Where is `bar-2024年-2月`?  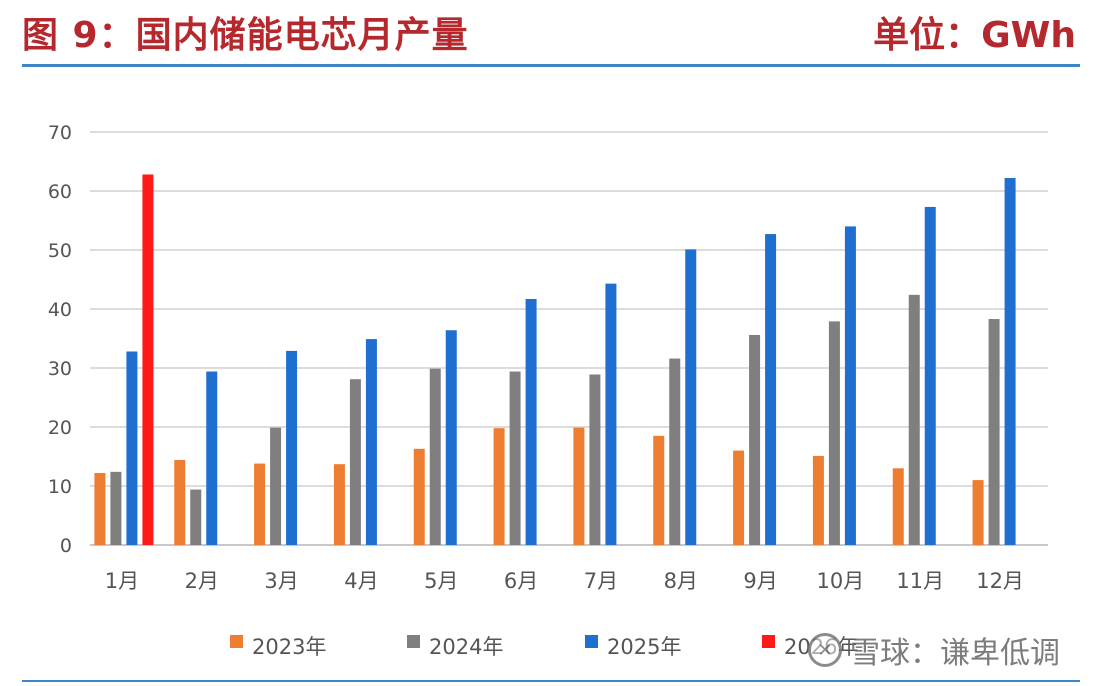
bar-2024年-2月 is located at coordinates (196, 517).